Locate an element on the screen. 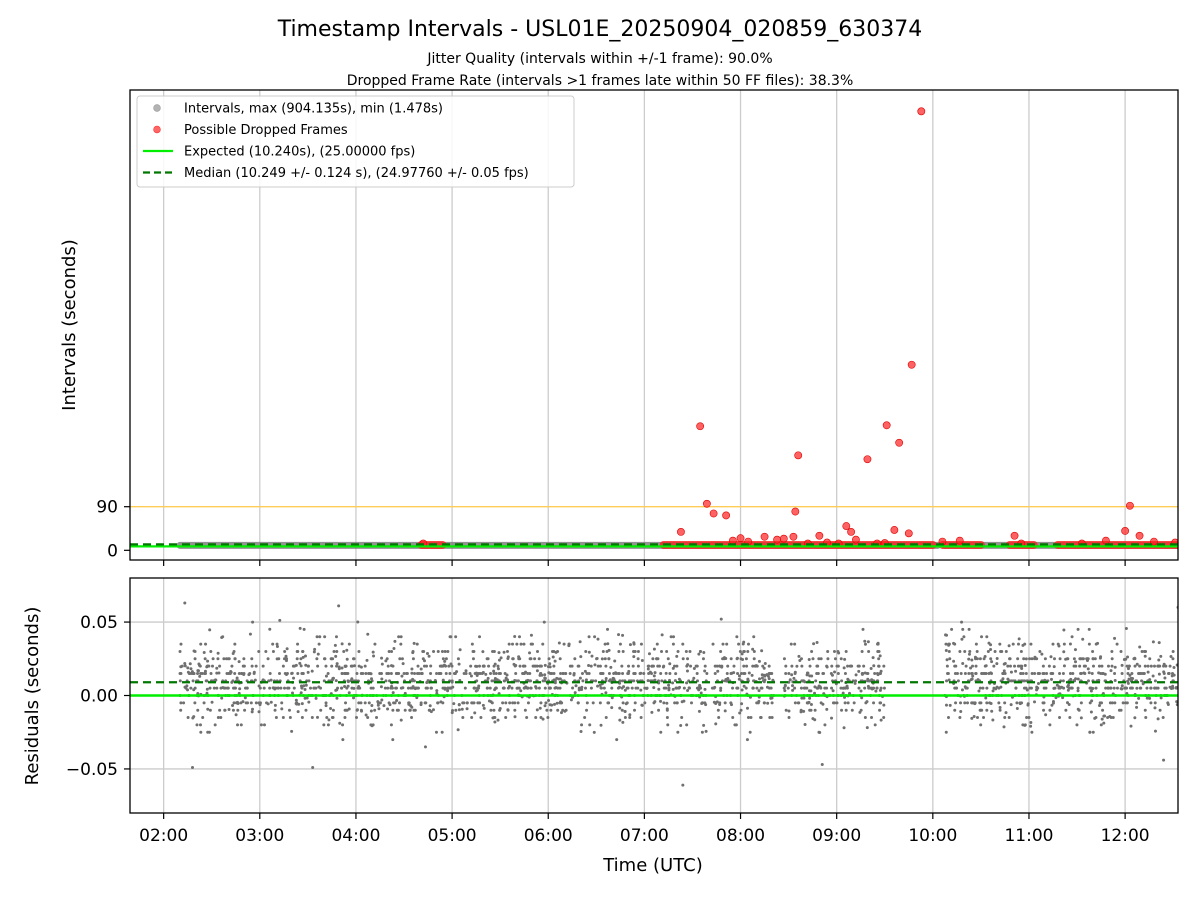 This screenshot has height=900, width=1200. residual-point-2092 is located at coordinates (1101, 657).